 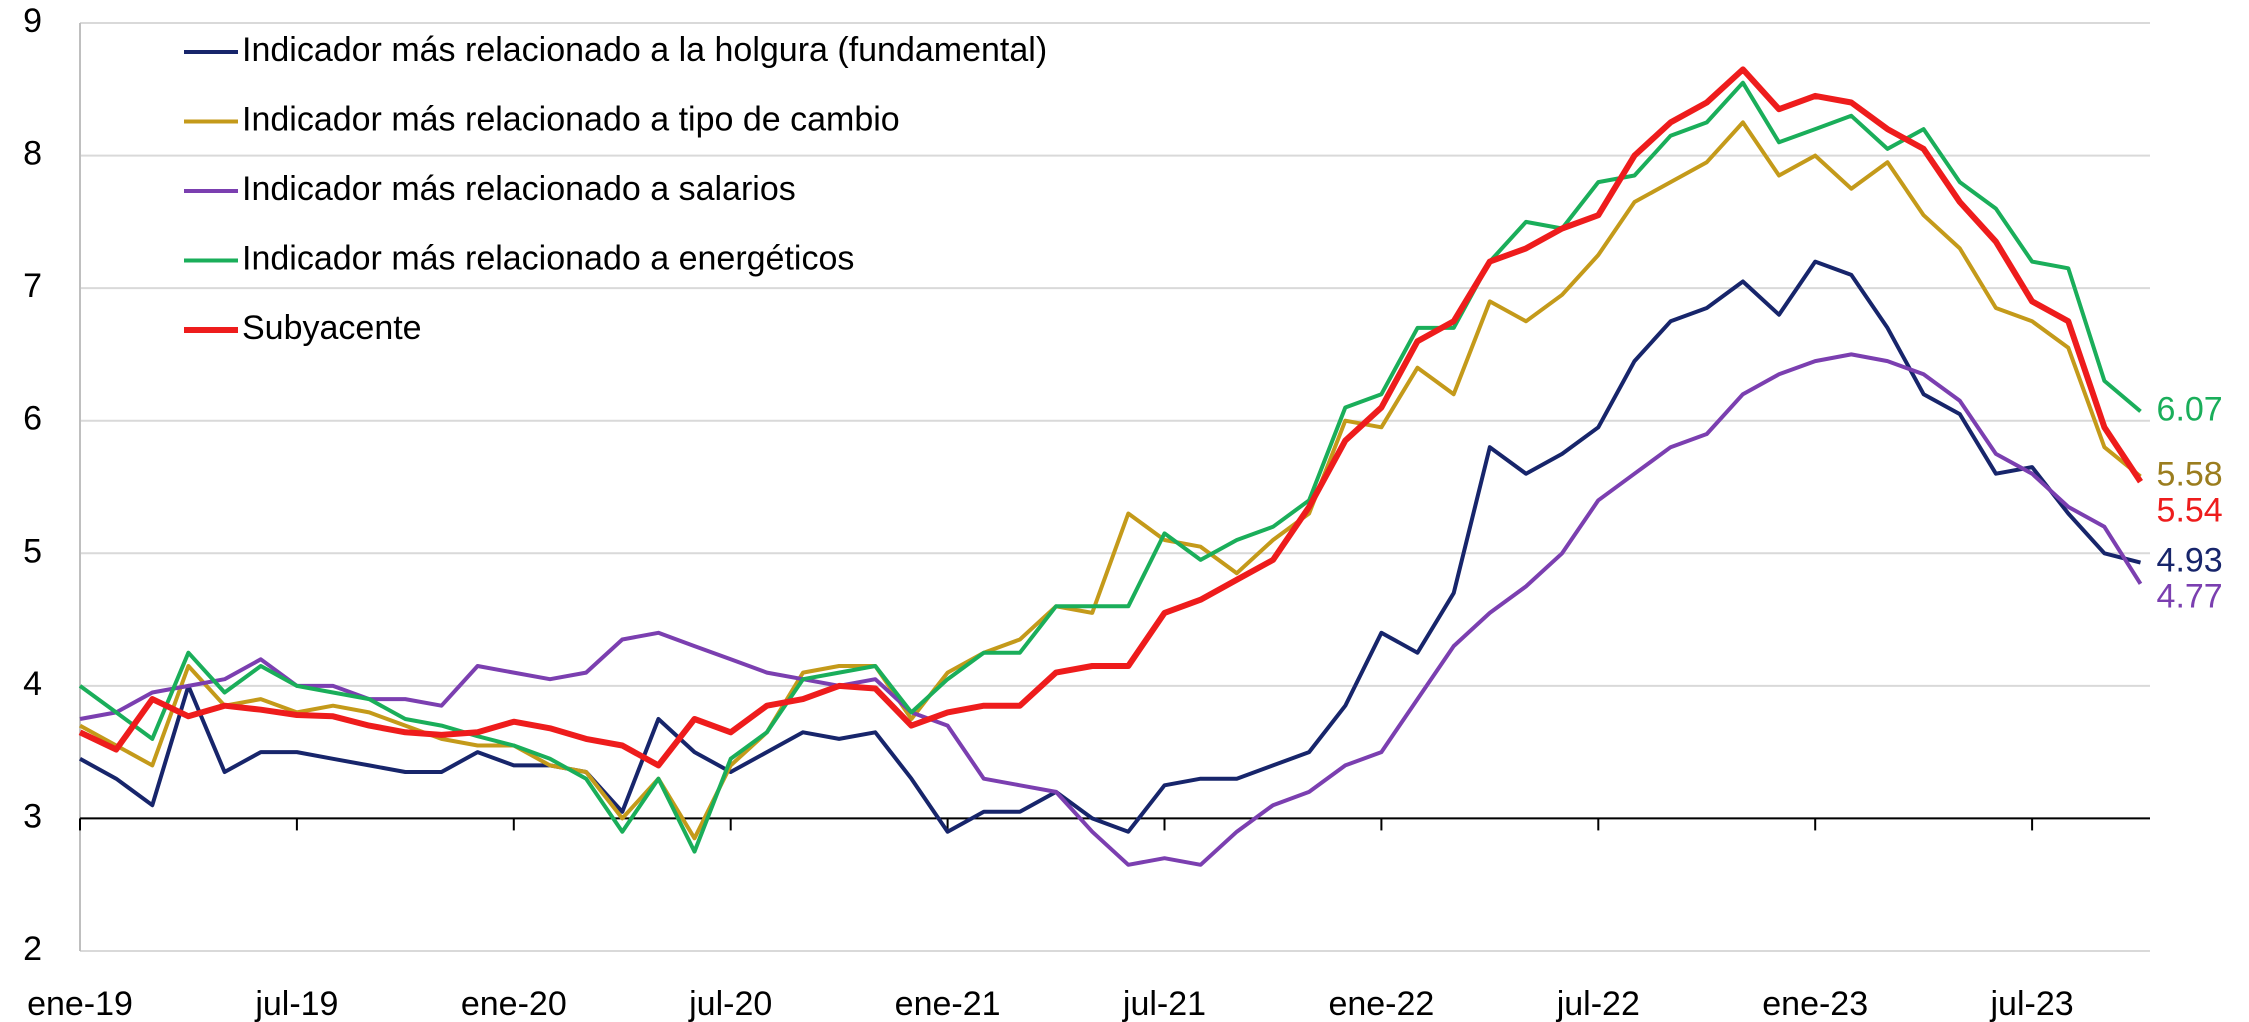 I want to click on x-tick-label: ene-23, so click(x=1815, y=1003).